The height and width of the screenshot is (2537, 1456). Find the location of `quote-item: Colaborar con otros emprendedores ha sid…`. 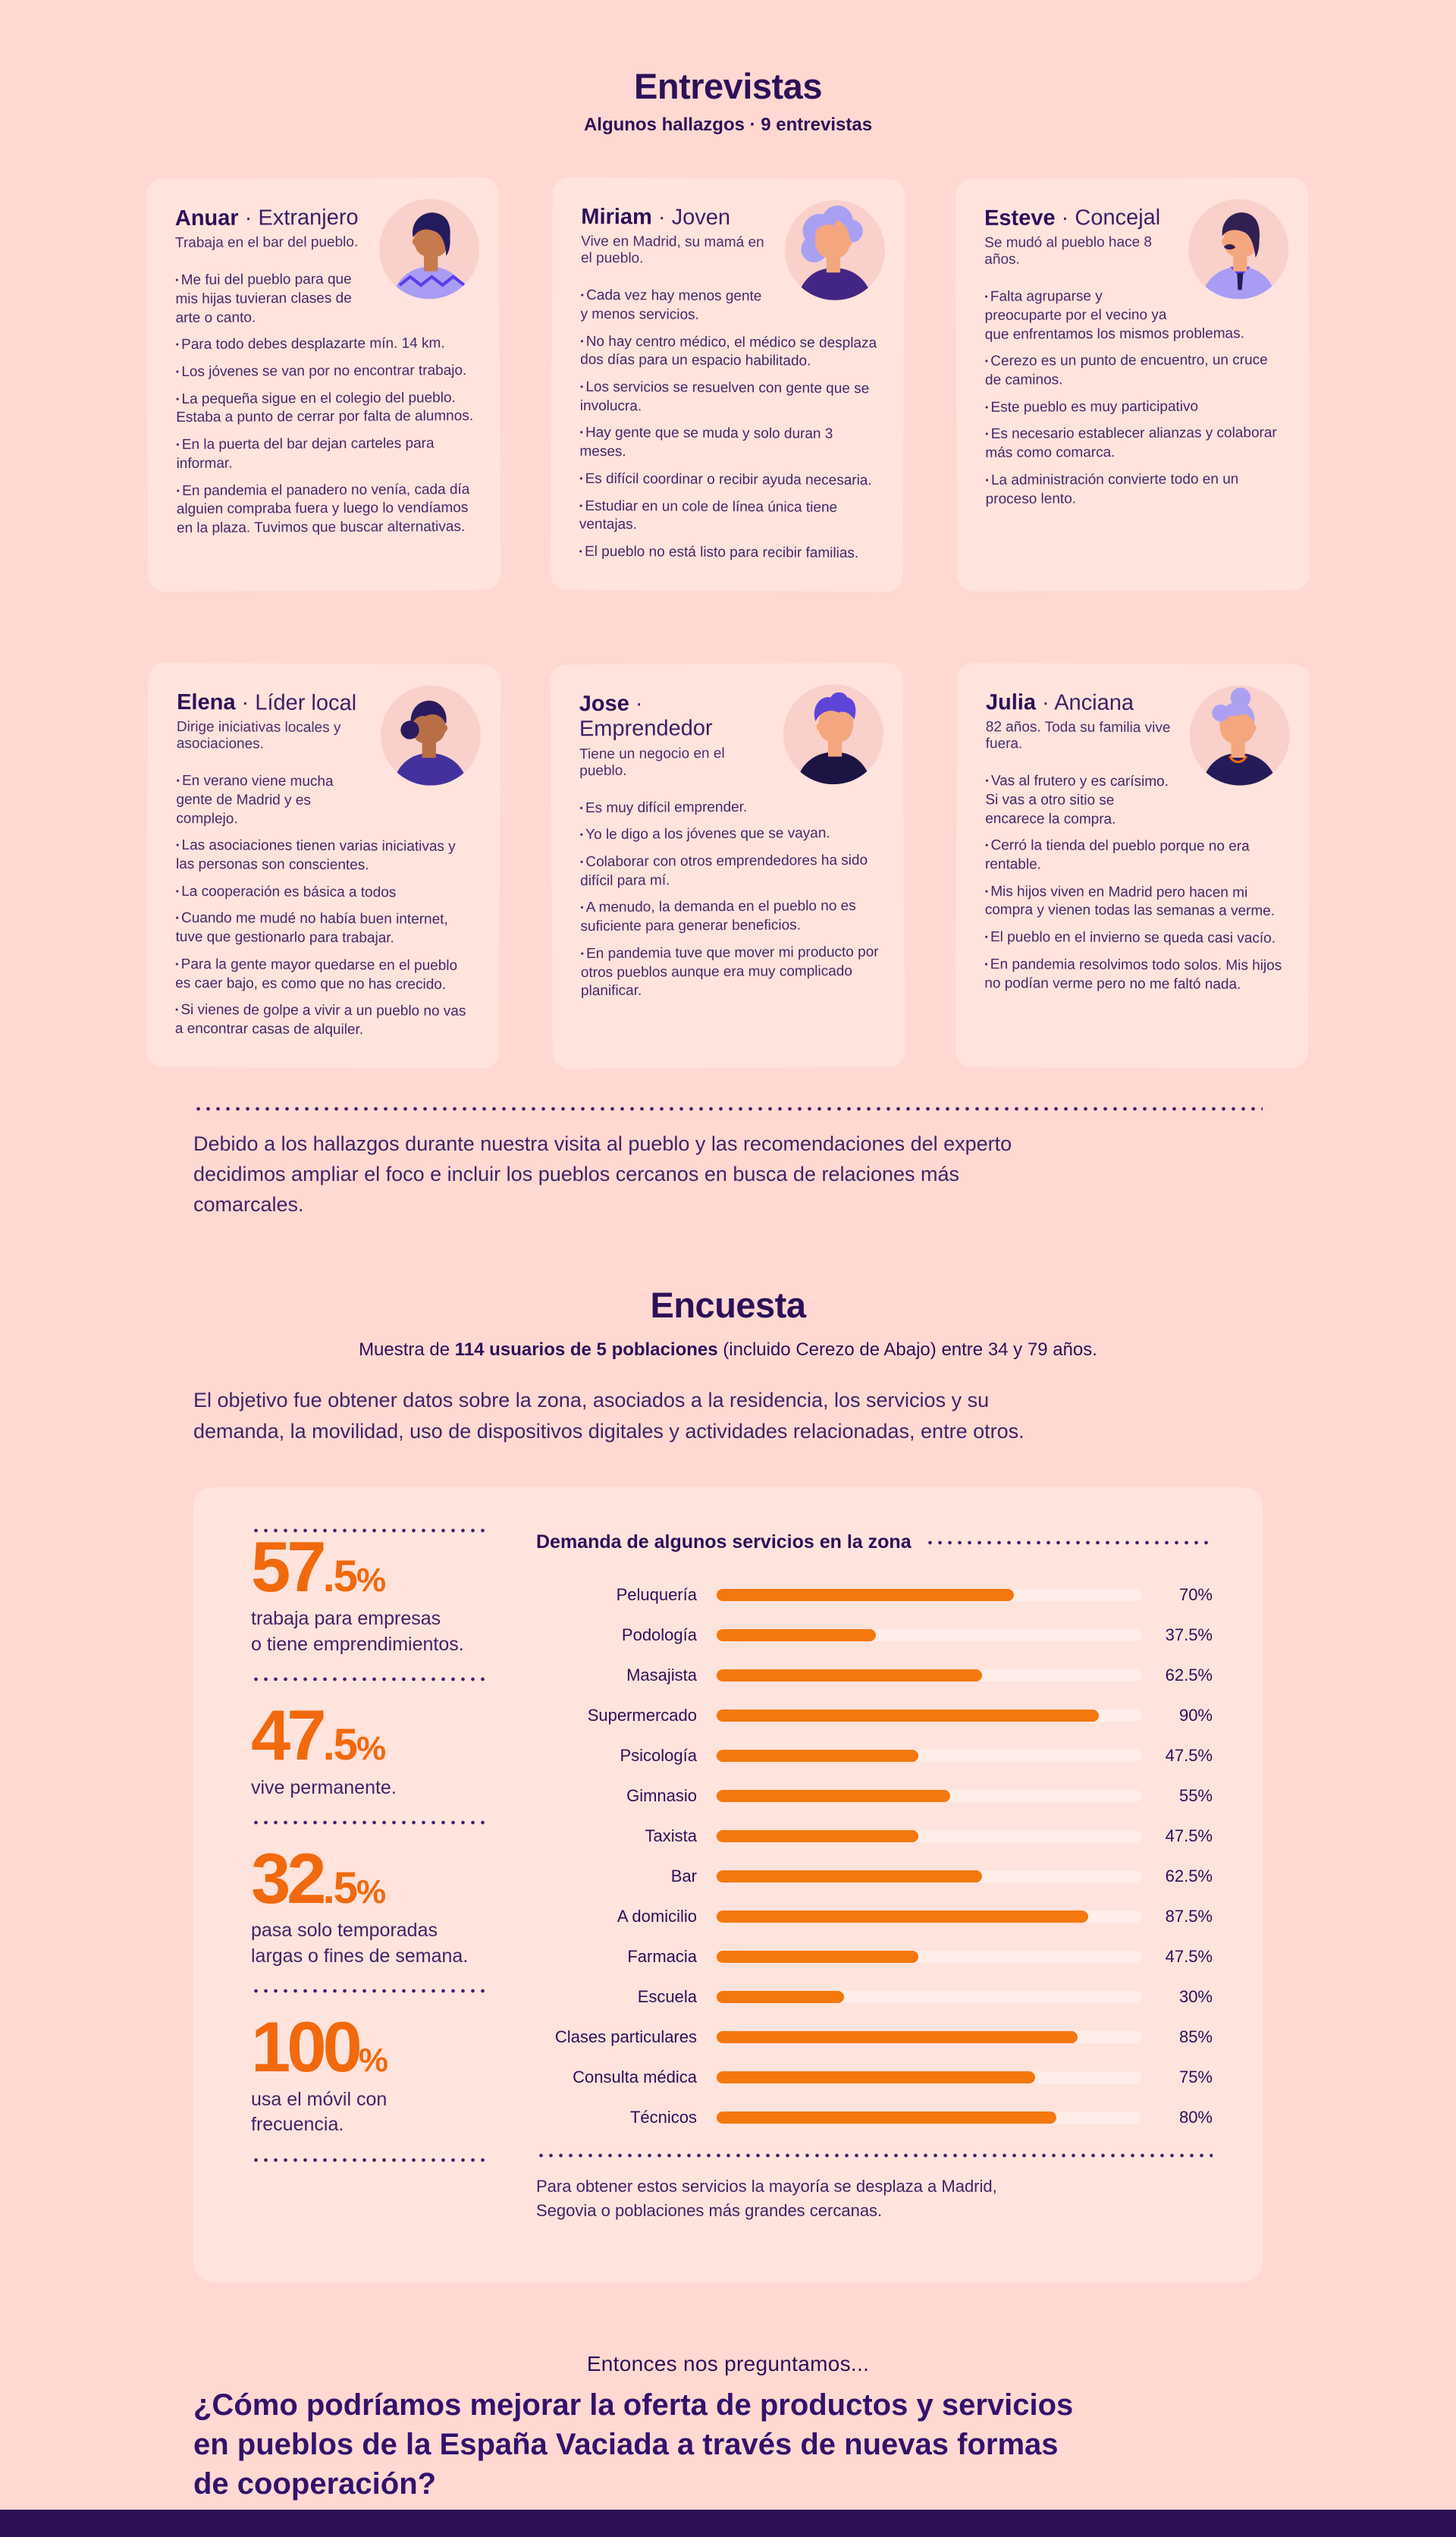

quote-item: Colaborar con otros emprendedores ha sid… is located at coordinates (729, 870).